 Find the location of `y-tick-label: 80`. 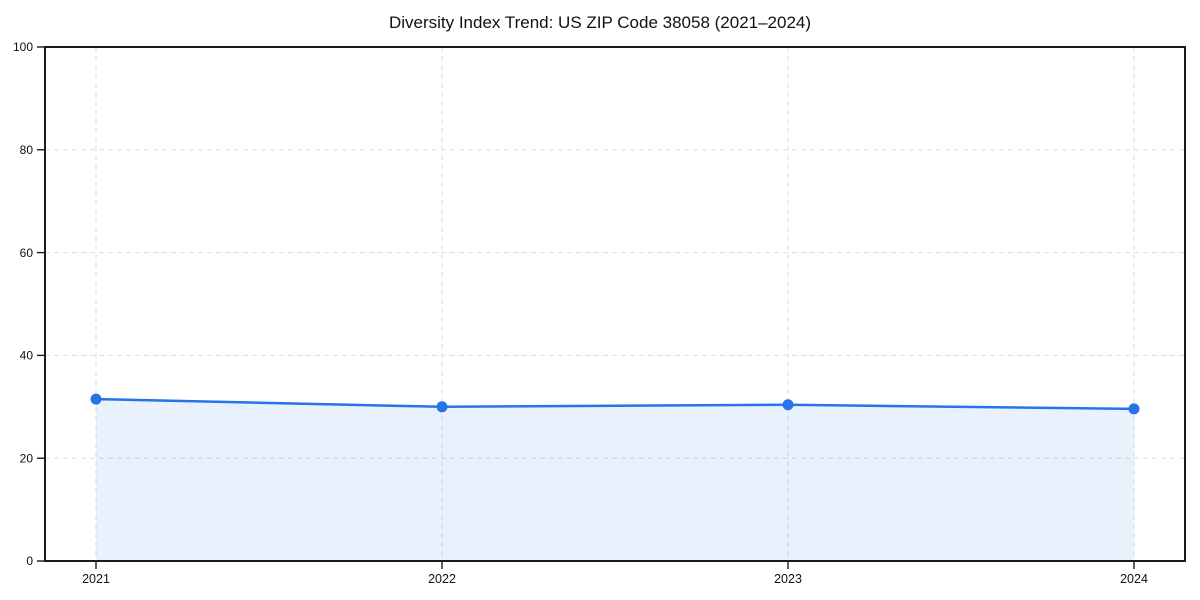

y-tick-label: 80 is located at coordinates (27, 150).